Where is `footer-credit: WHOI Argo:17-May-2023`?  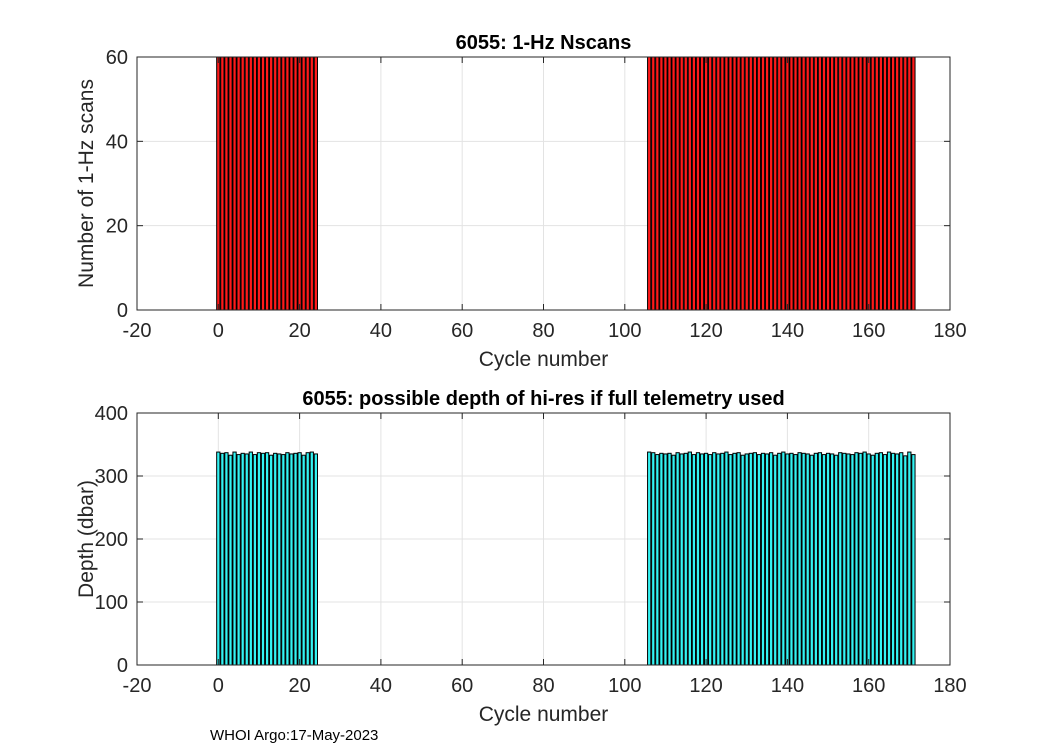
footer-credit: WHOI Argo:17-May-2023 is located at coordinates (294, 735).